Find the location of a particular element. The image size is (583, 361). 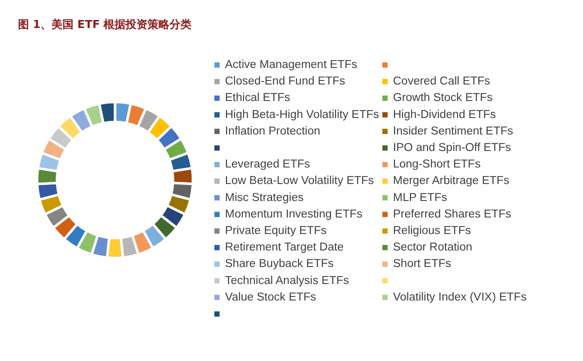

legend-label: Value Stock ETFs is located at coordinates (270, 297).